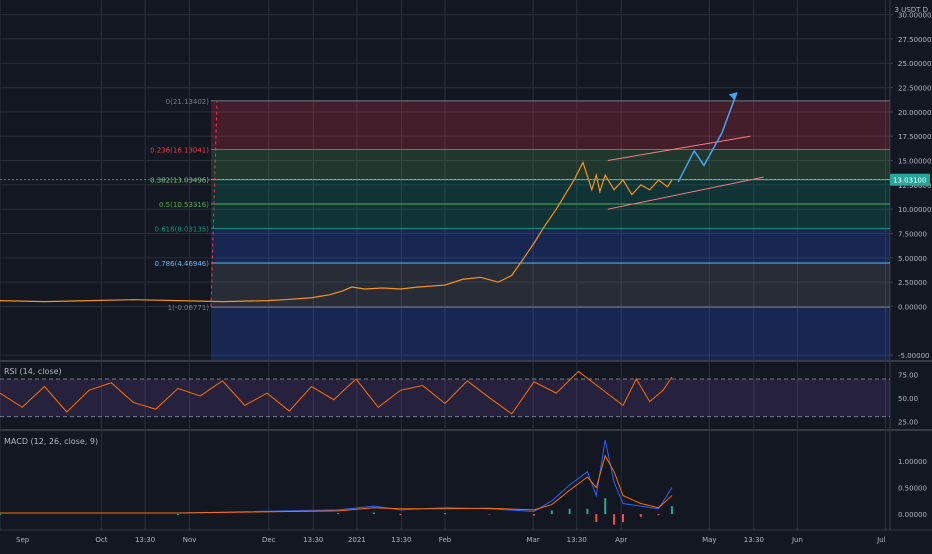 The image size is (932, 554). Describe the element at coordinates (190, 540) in the screenshot. I see `time-axis-tick-label: Nov` at that location.